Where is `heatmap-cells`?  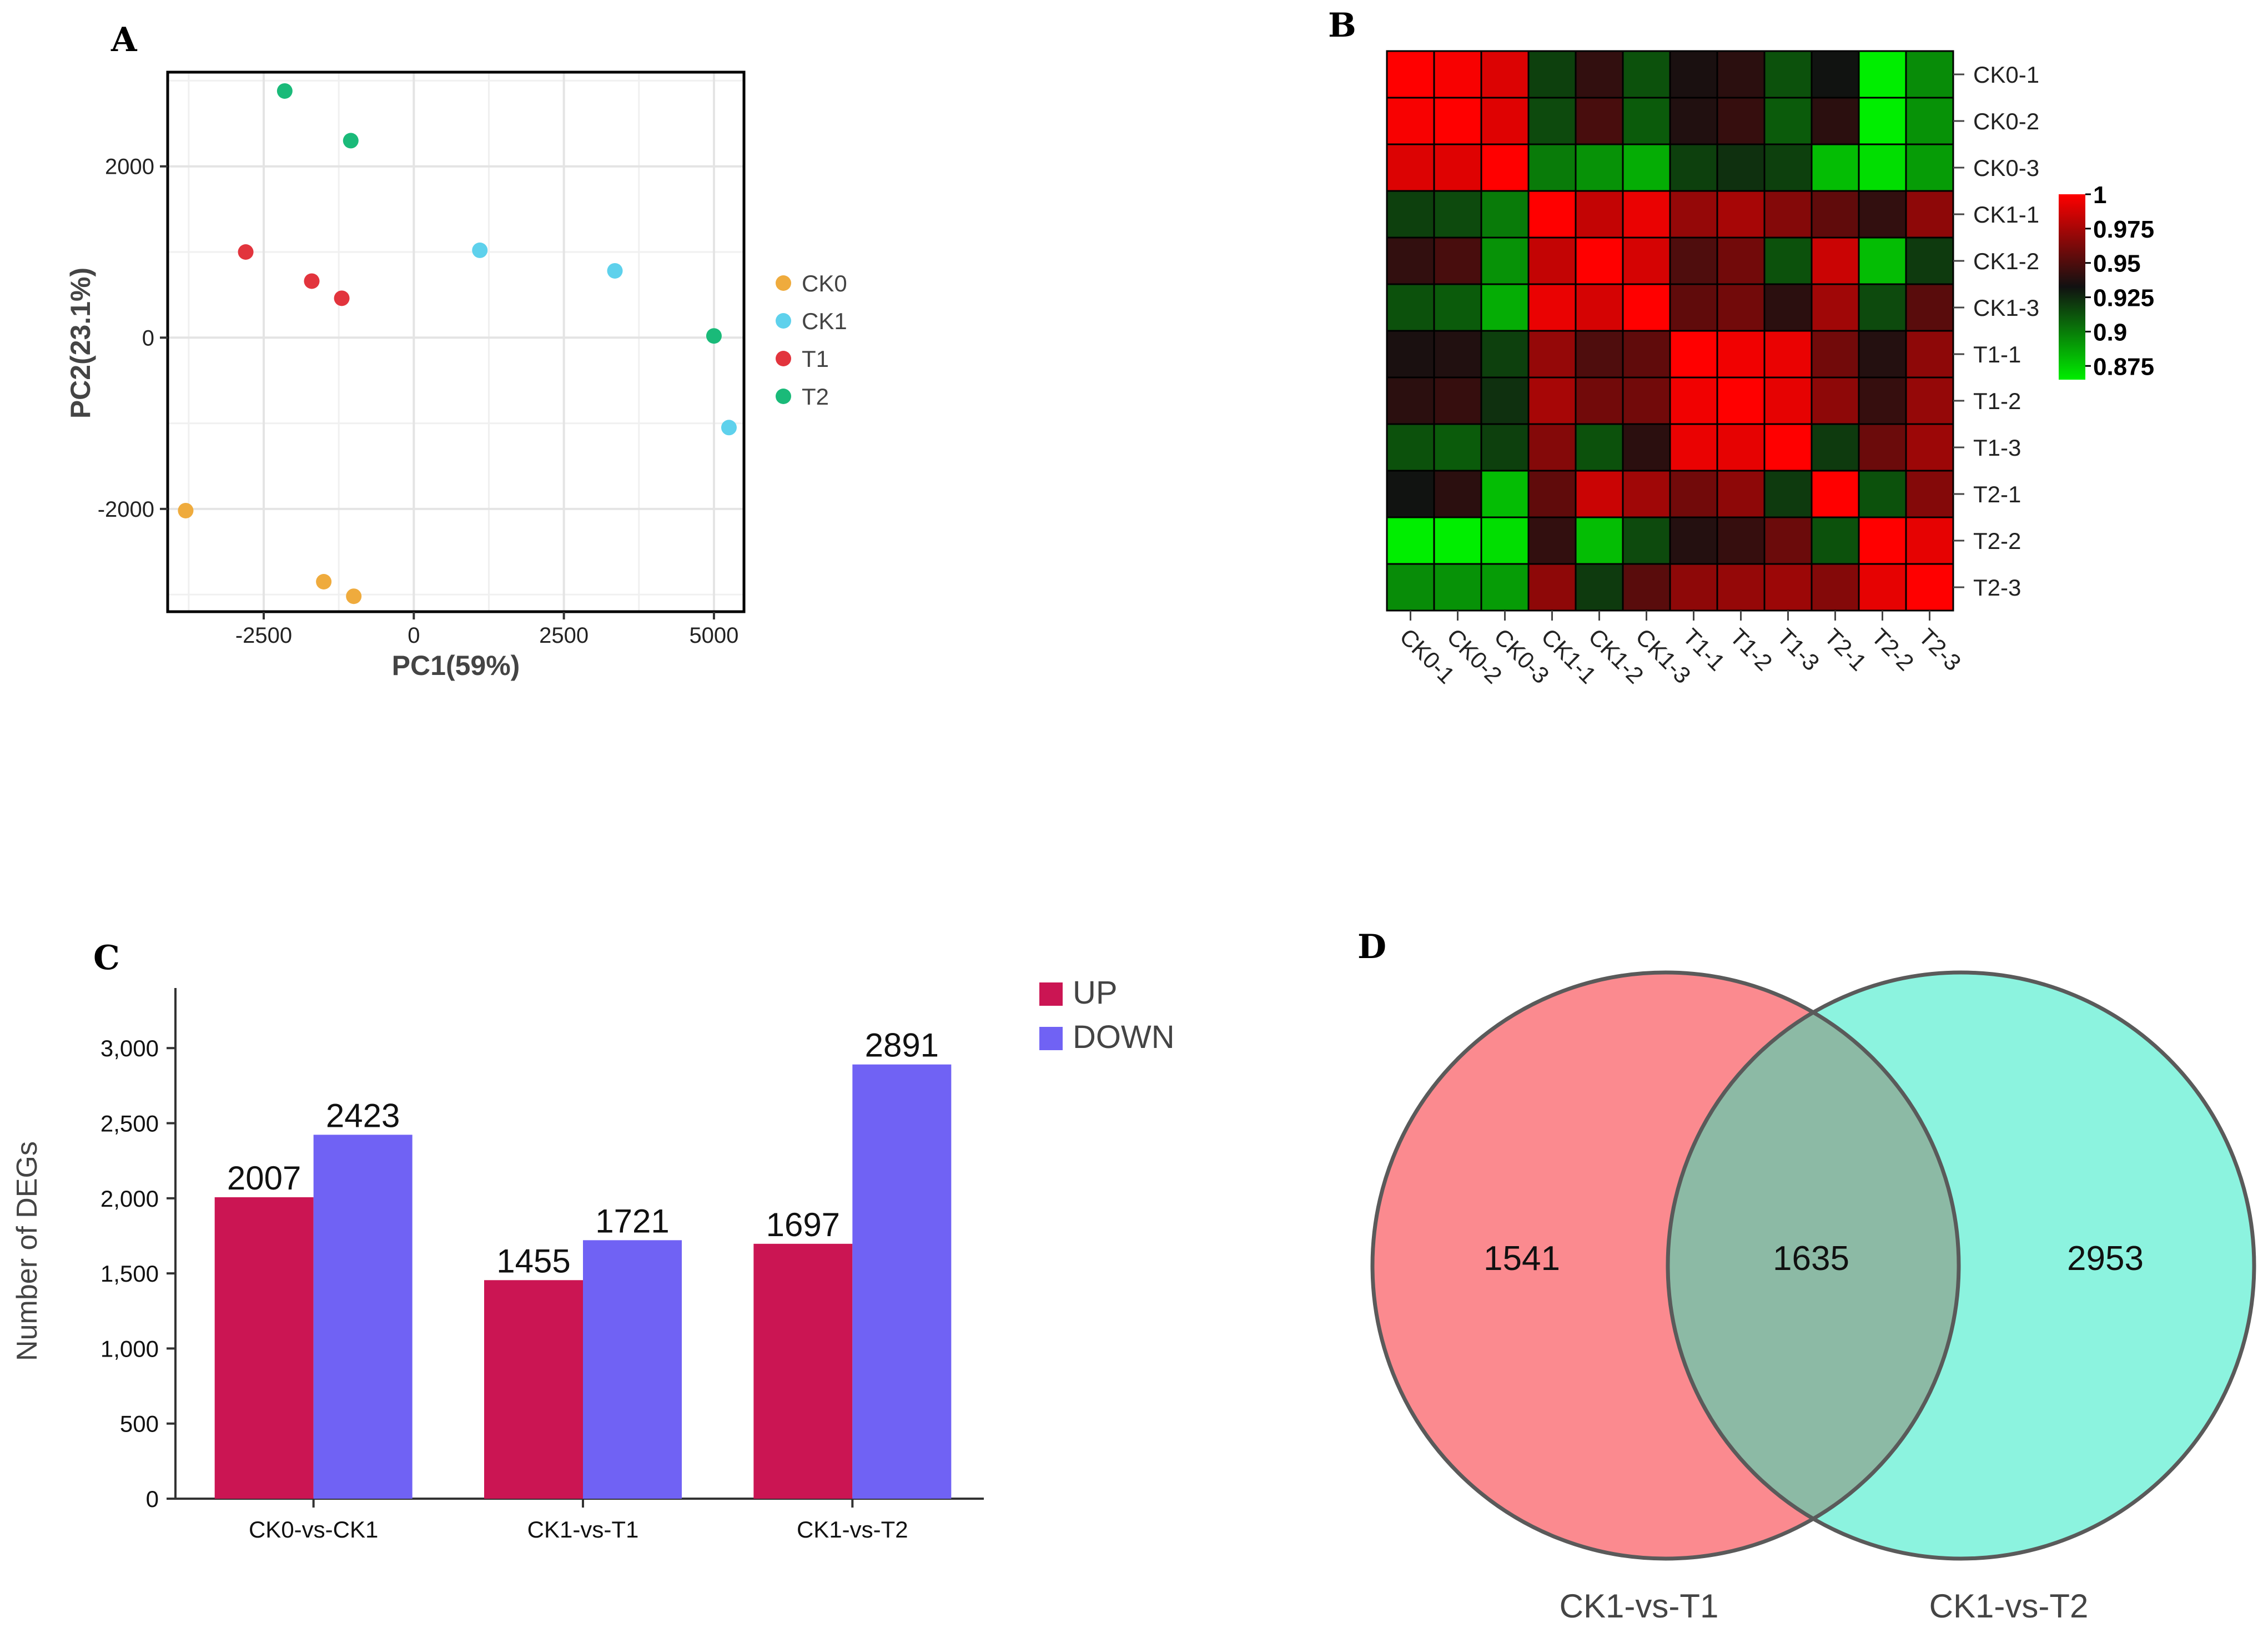
heatmap-cells is located at coordinates (1670, 331).